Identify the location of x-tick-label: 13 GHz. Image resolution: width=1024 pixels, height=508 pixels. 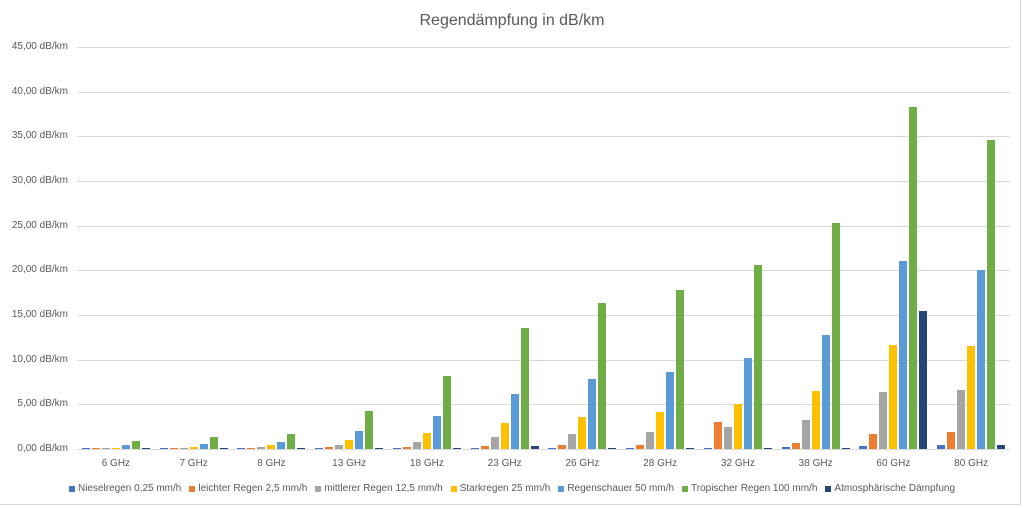
(349, 463).